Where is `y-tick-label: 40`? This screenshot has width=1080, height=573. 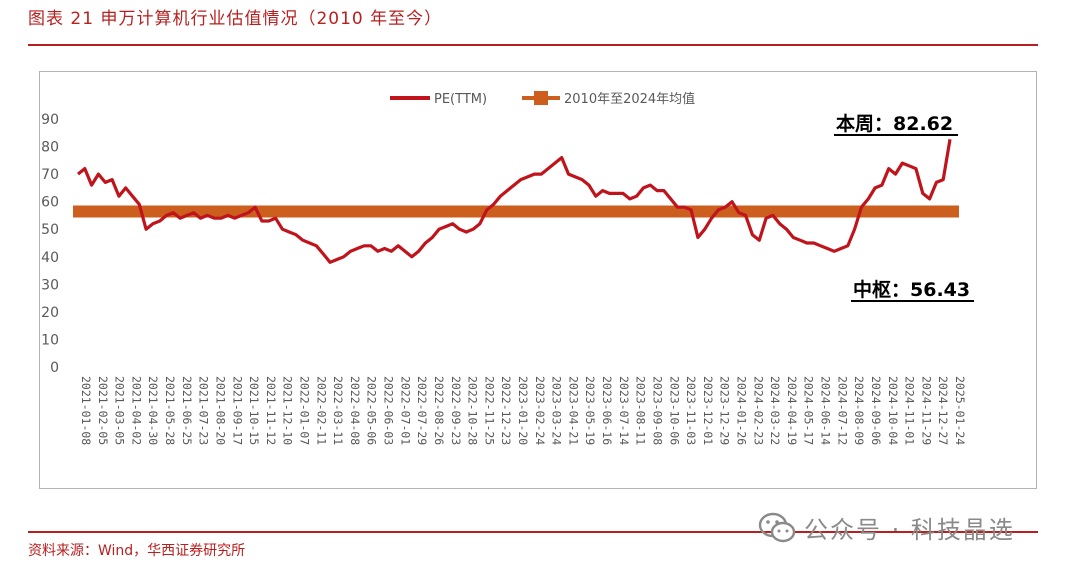 y-tick-label: 40 is located at coordinates (50, 258).